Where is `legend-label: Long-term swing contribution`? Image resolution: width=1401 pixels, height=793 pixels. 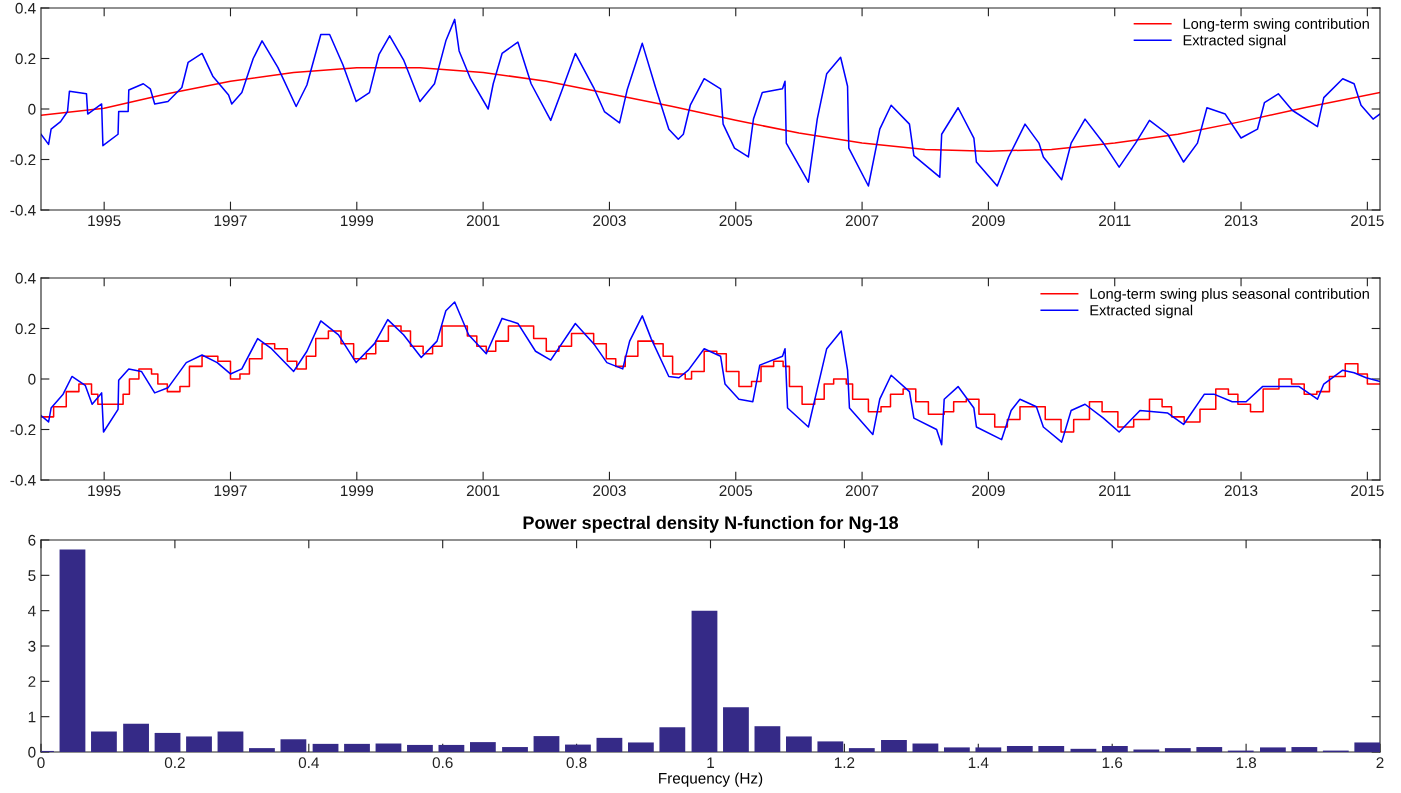
legend-label: Long-term swing contribution is located at coordinates (1276, 25).